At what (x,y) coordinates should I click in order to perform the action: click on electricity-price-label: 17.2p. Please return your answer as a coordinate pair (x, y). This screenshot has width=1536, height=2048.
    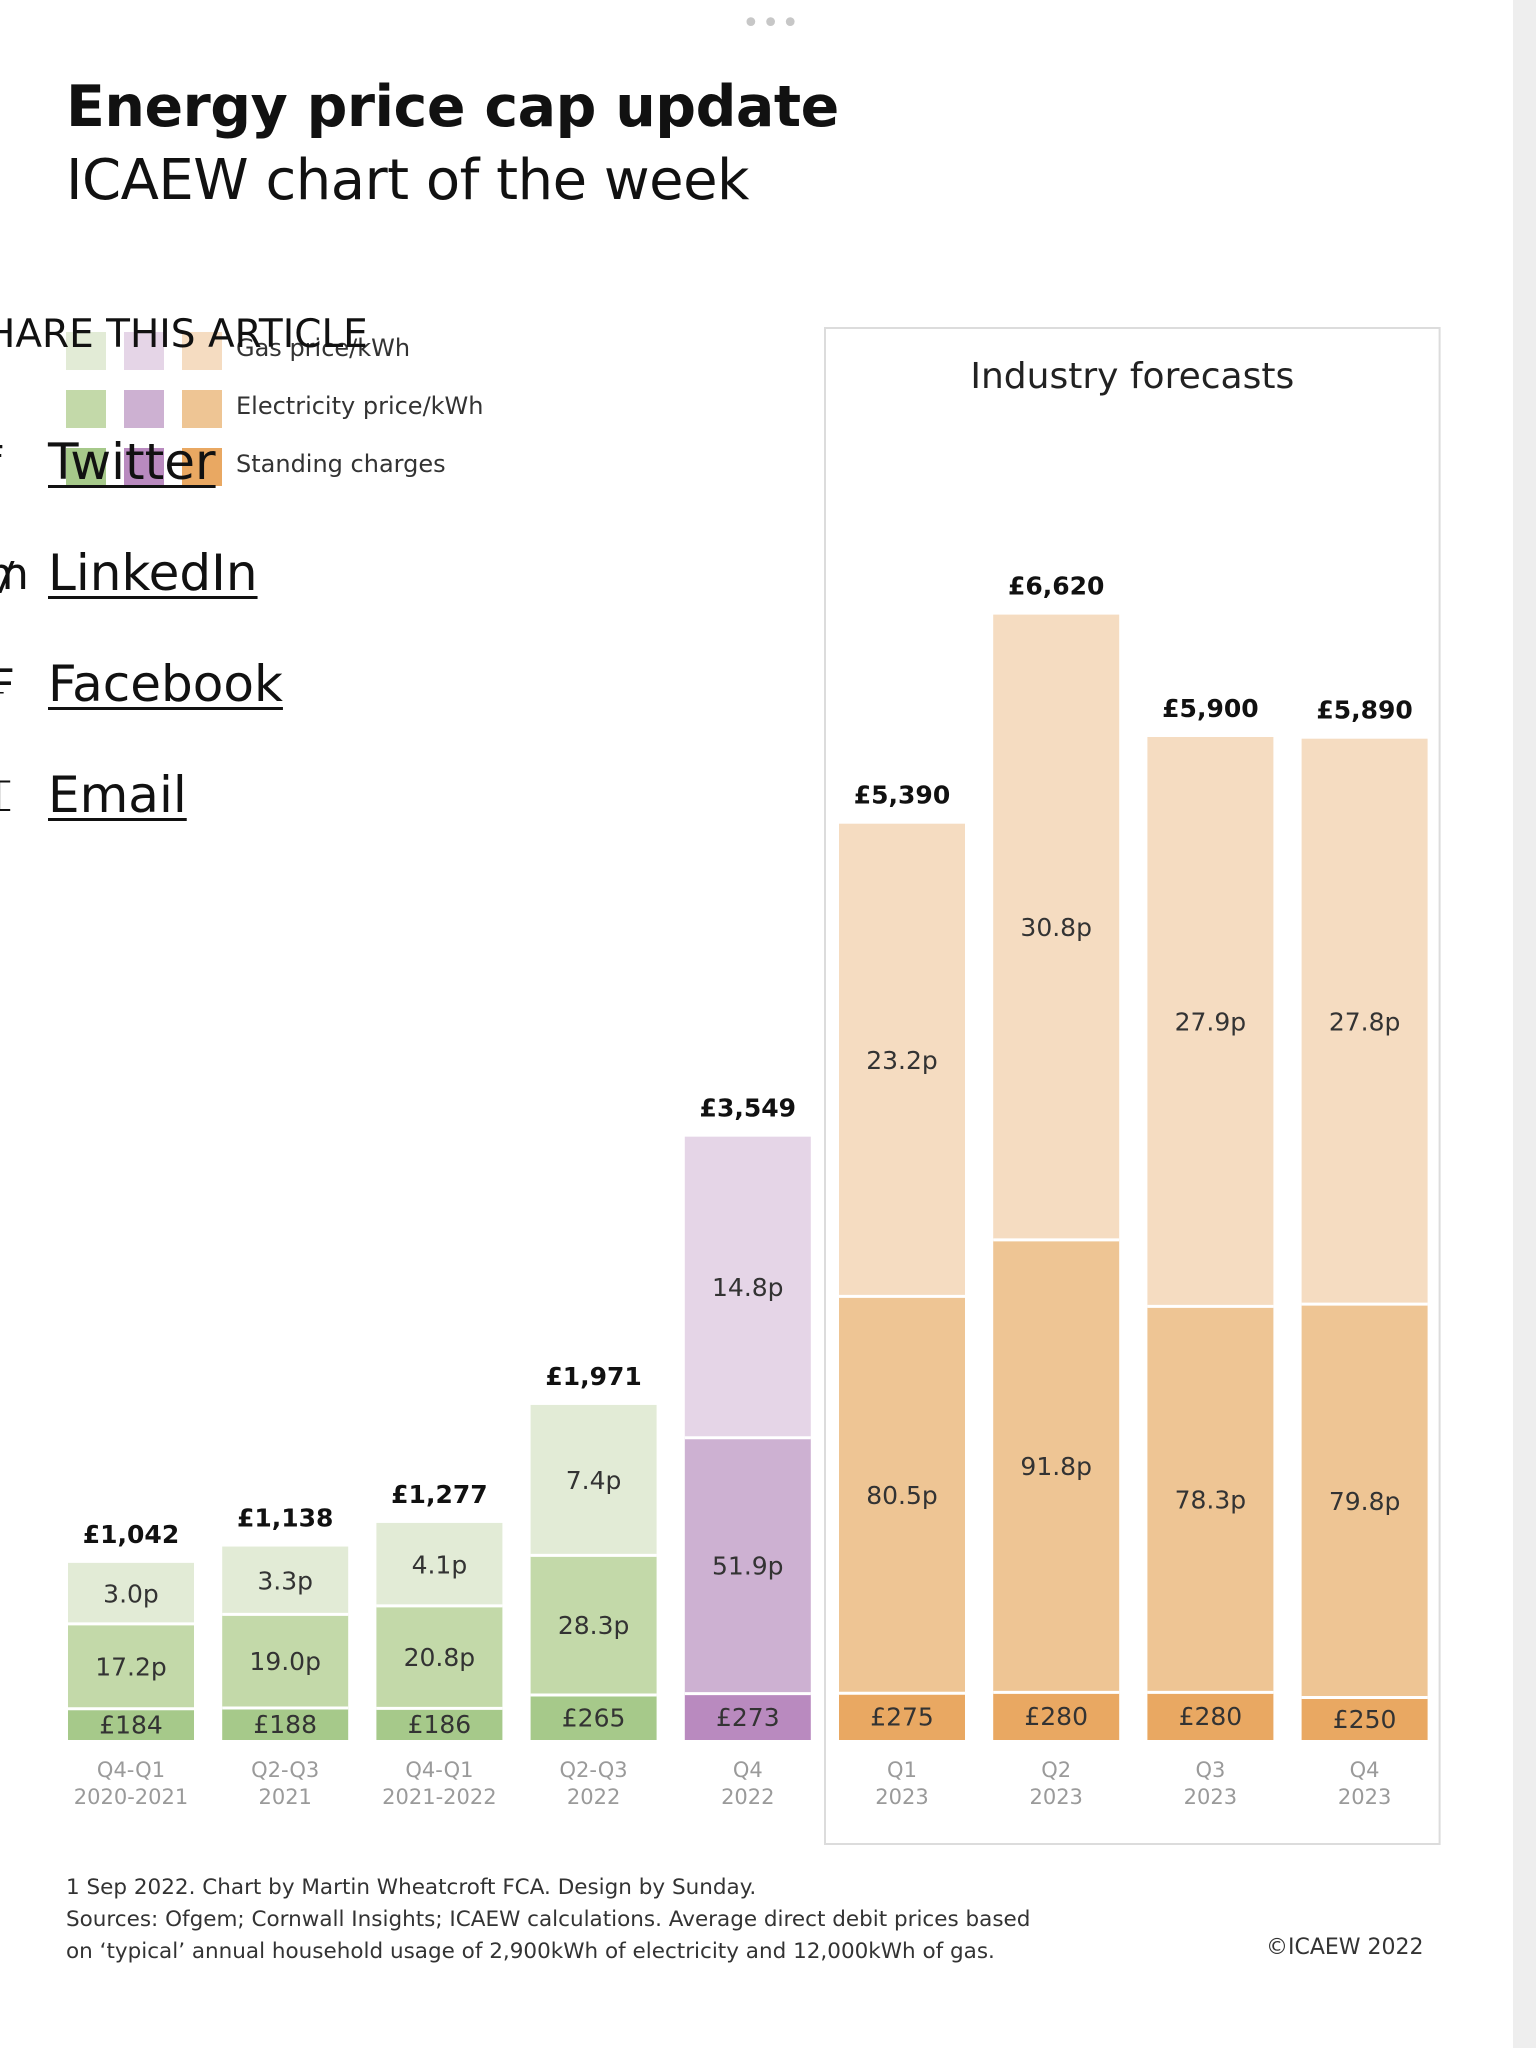
    Looking at the image, I should click on (131, 1666).